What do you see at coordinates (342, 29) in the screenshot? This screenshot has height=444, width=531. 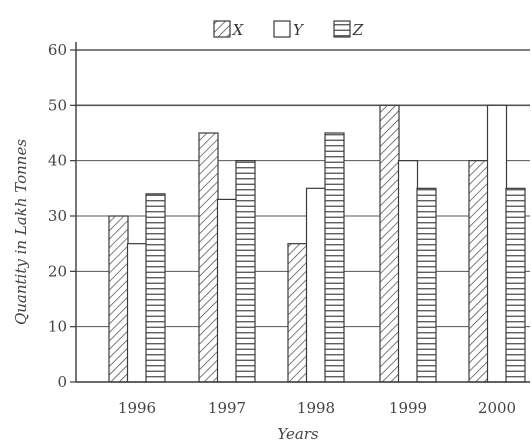 I see `legend-swatch-z` at bounding box center [342, 29].